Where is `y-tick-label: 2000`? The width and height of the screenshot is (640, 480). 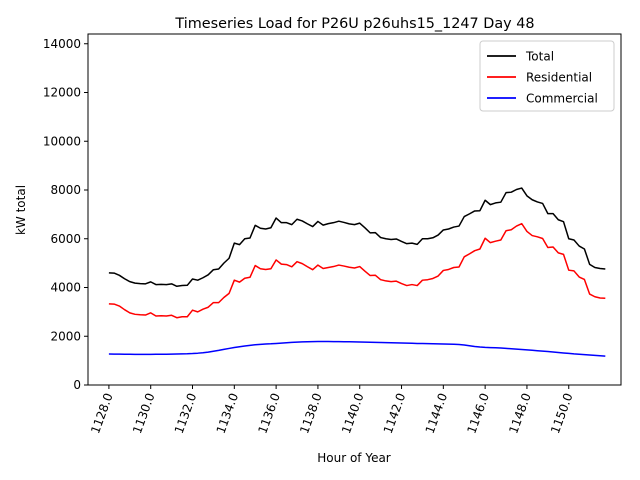 y-tick-label: 2000 is located at coordinates (65, 336).